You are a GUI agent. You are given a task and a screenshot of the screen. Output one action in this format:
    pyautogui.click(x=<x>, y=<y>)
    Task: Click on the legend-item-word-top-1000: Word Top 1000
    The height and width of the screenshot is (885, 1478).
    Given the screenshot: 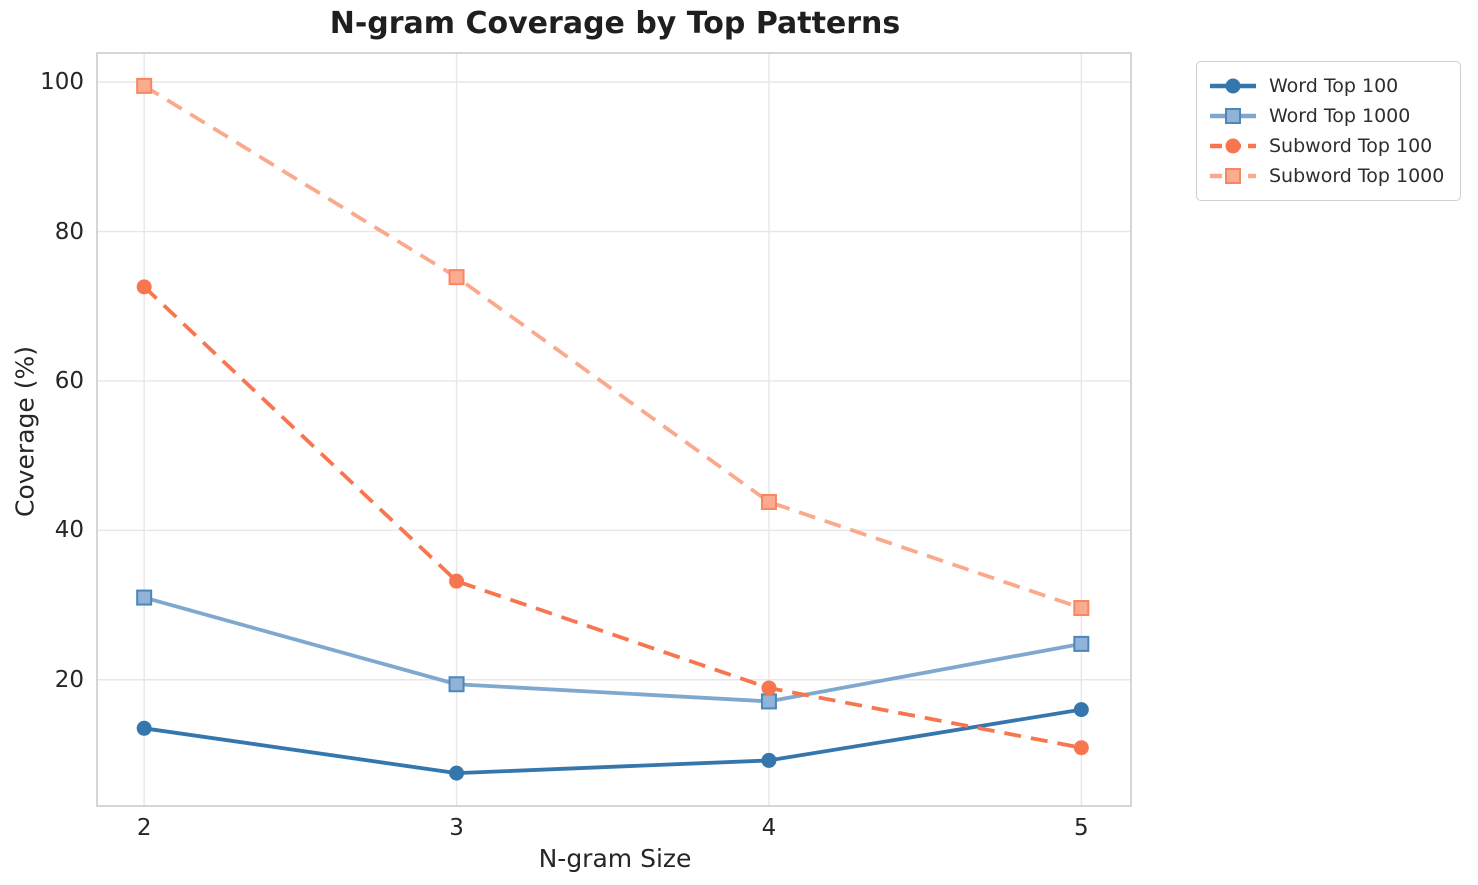 What is the action you would take?
    pyautogui.click(x=1326, y=116)
    